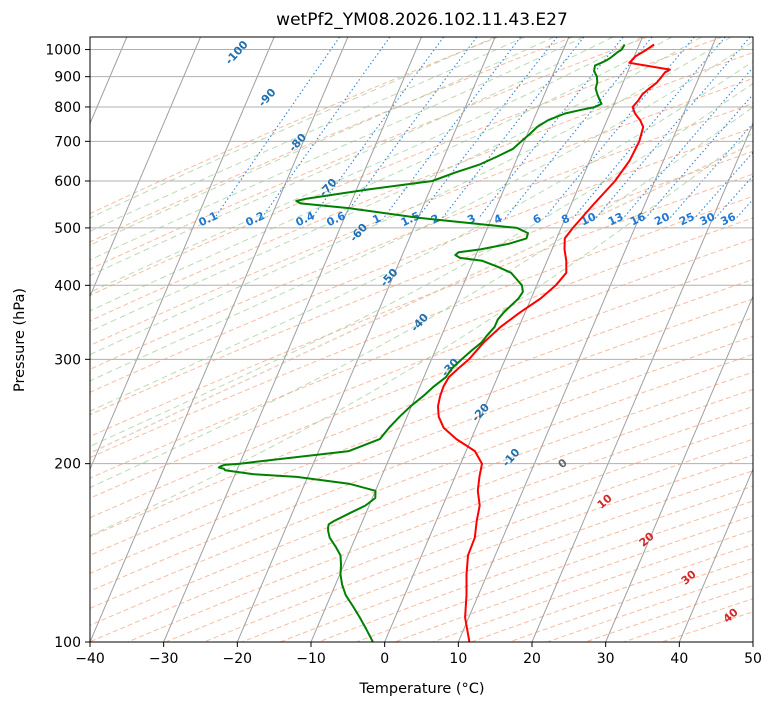 The height and width of the screenshot is (708, 775). What do you see at coordinates (164, 659) in the screenshot?
I see `x-tick-label: −30` at bounding box center [164, 659].